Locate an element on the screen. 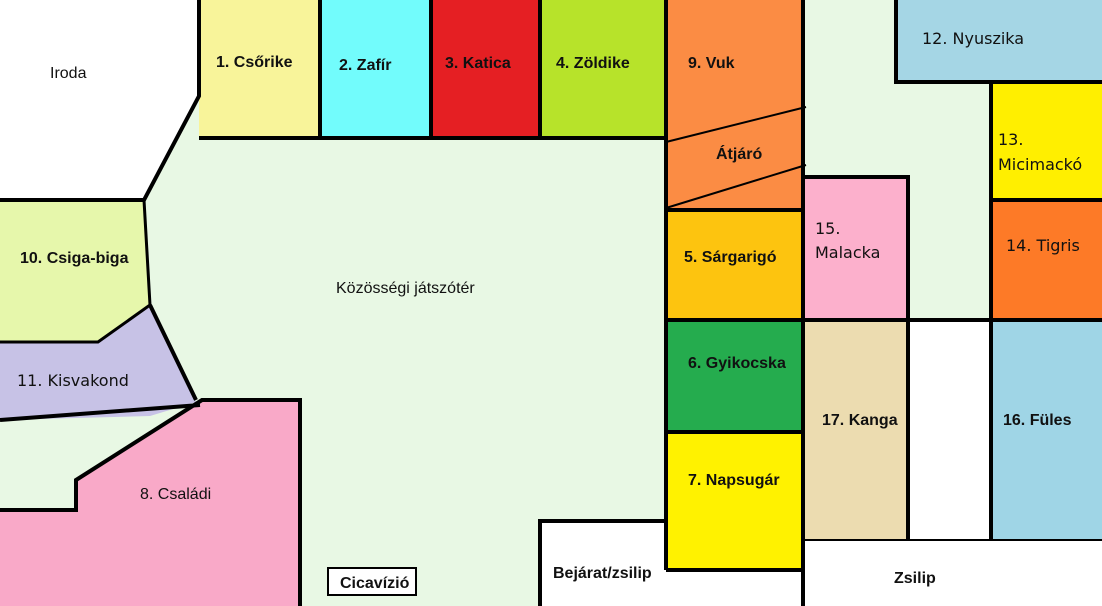 The height and width of the screenshot is (606, 1102). room-sargarigo is located at coordinates (734, 265).